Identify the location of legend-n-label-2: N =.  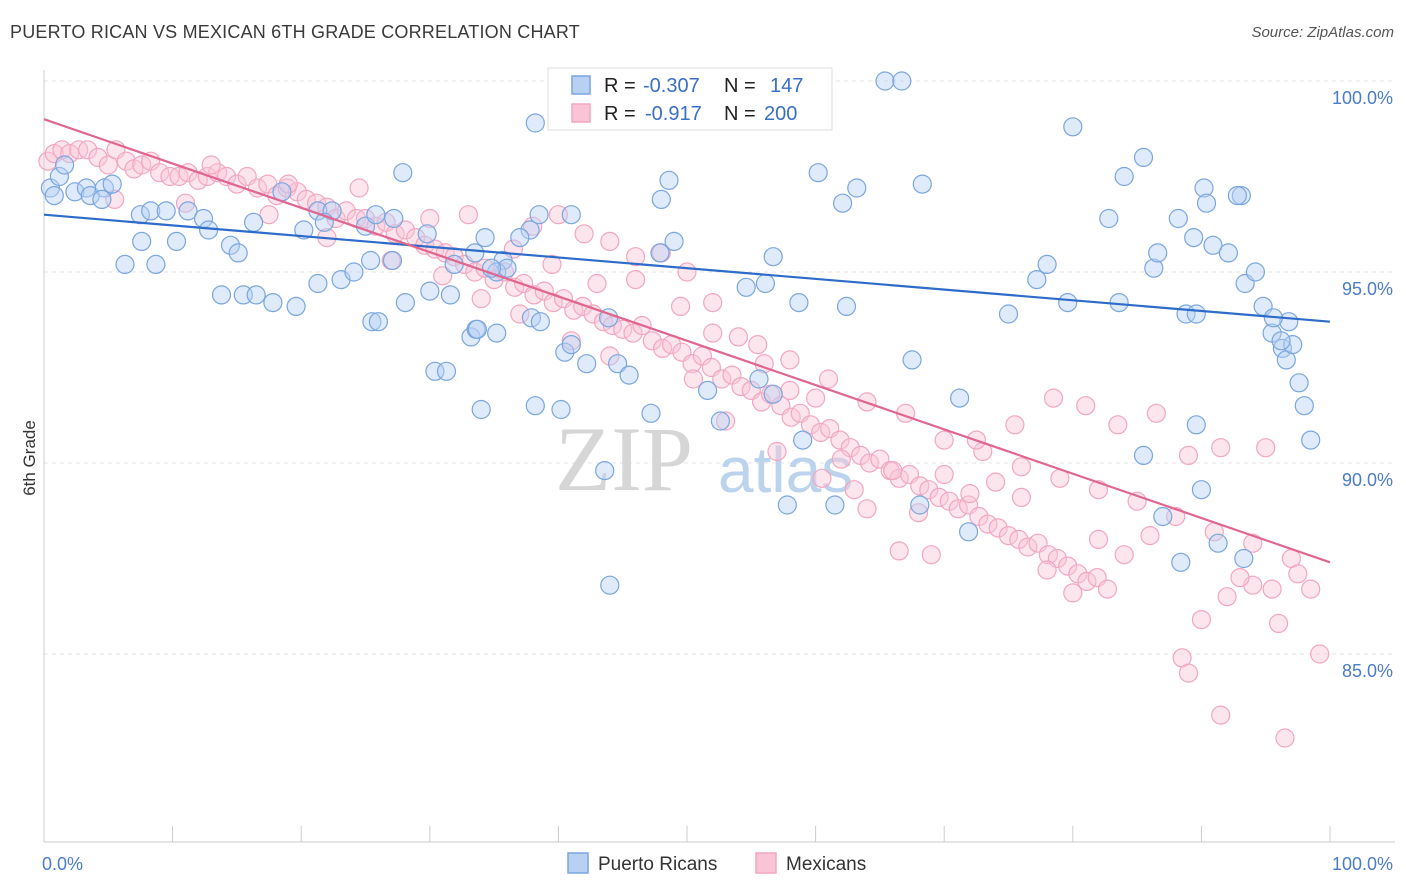
(740, 114).